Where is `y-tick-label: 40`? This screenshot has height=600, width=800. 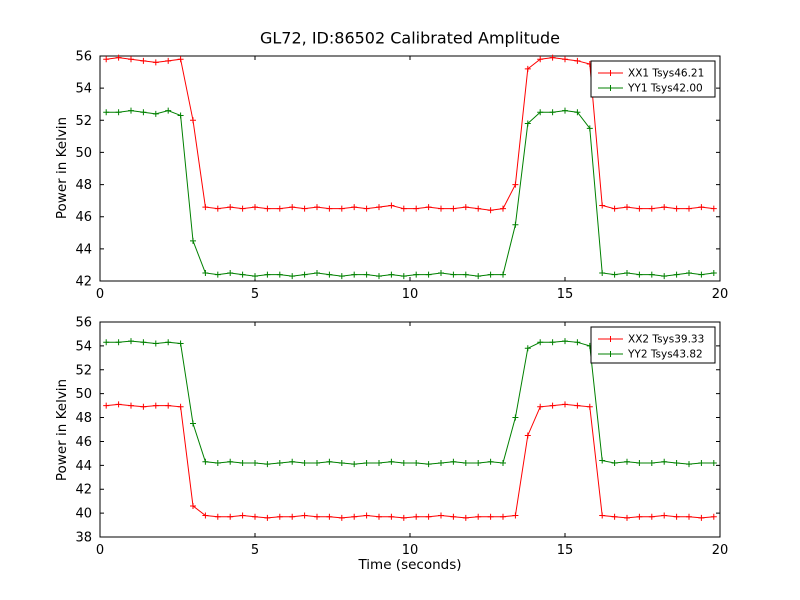
y-tick-label: 40 is located at coordinates (83, 514).